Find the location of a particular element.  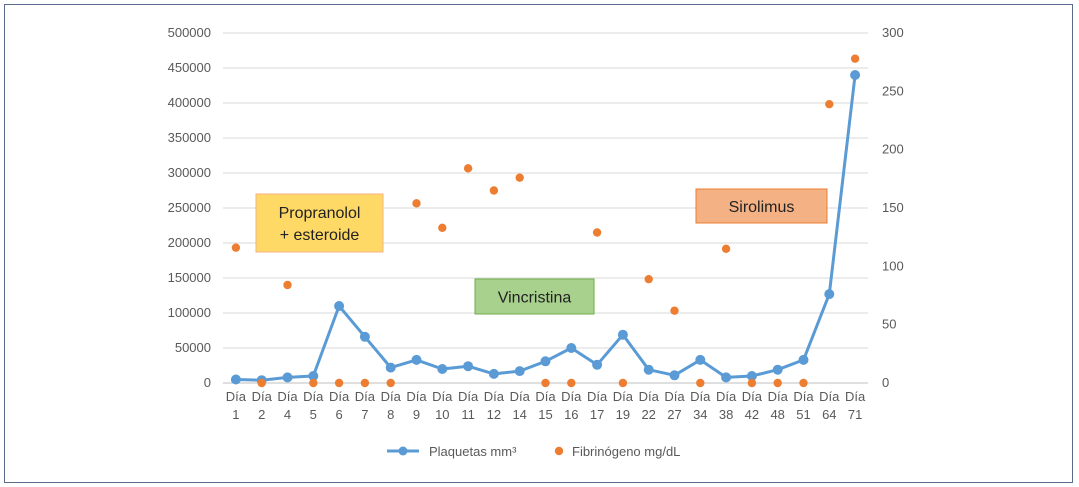

x-tick-label-line: 4 is located at coordinates (287, 414).